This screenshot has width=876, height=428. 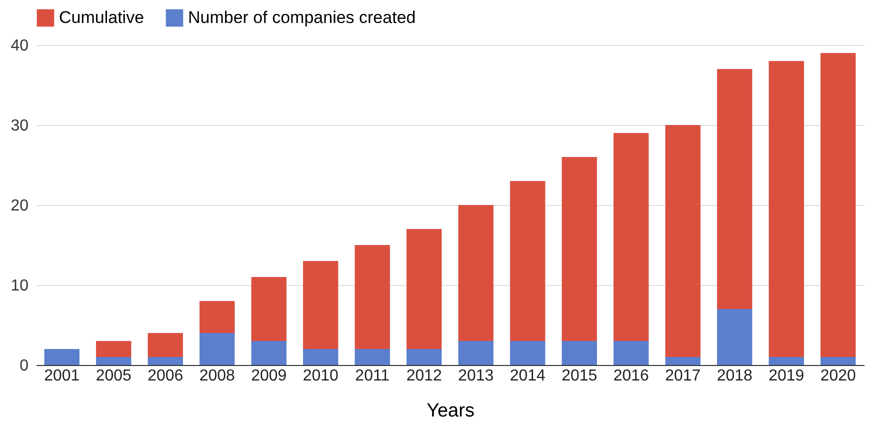 I want to click on y-tick-label: 0, so click(x=24, y=366).